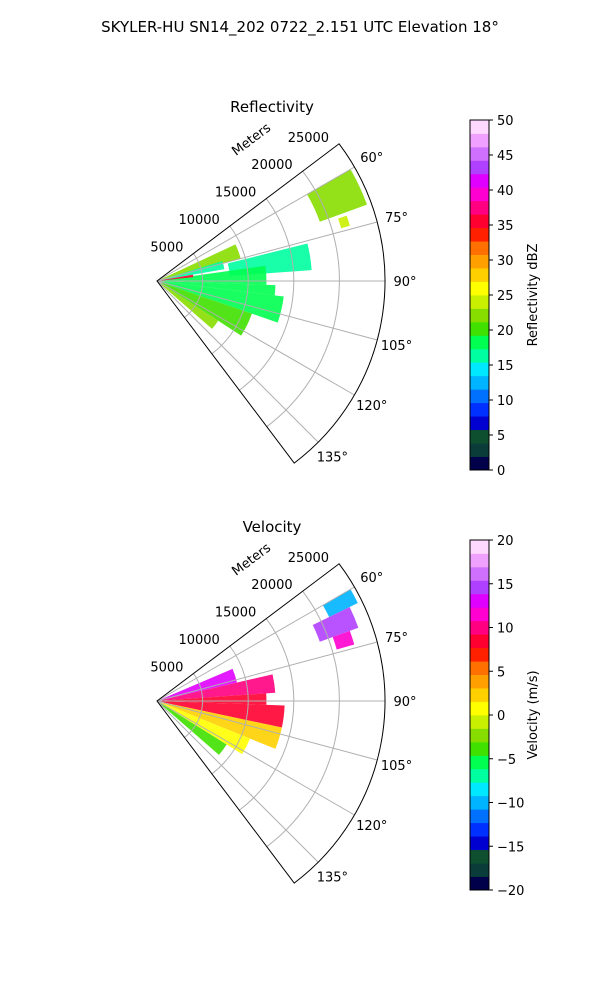 The image size is (600, 1000). What do you see at coordinates (371, 578) in the screenshot?
I see `velocity-azimuth-tick-label: 60°` at bounding box center [371, 578].